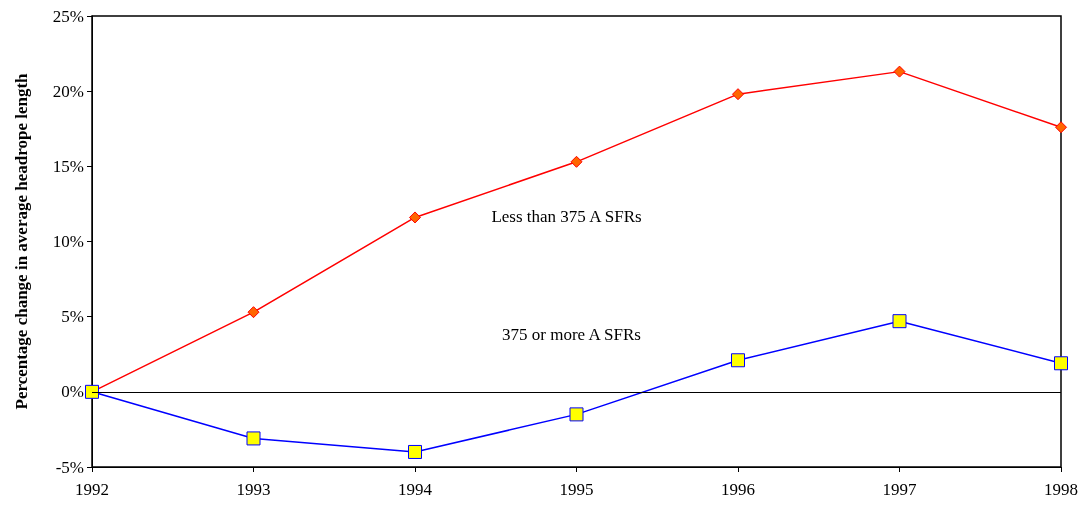 The width and height of the screenshot is (1085, 514). I want to click on x-tick-label: 1996, so click(738, 489).